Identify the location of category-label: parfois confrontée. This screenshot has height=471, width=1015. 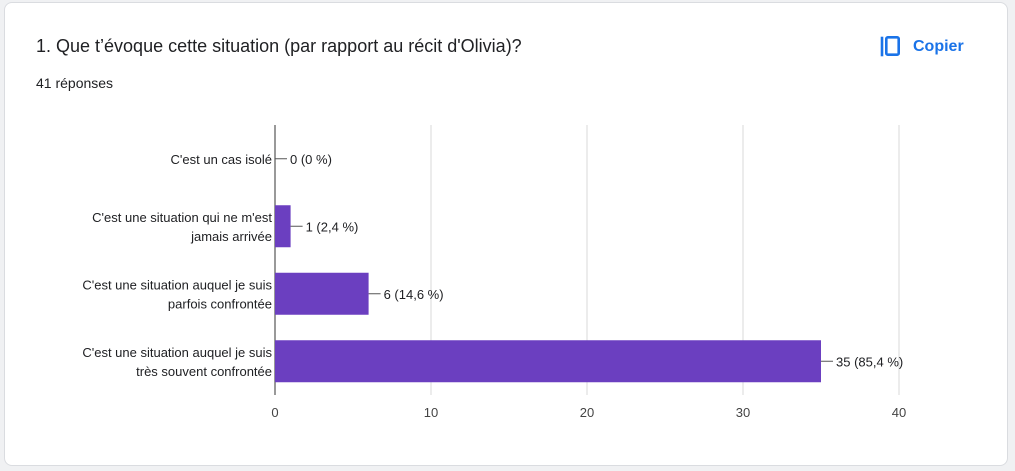
(220, 303).